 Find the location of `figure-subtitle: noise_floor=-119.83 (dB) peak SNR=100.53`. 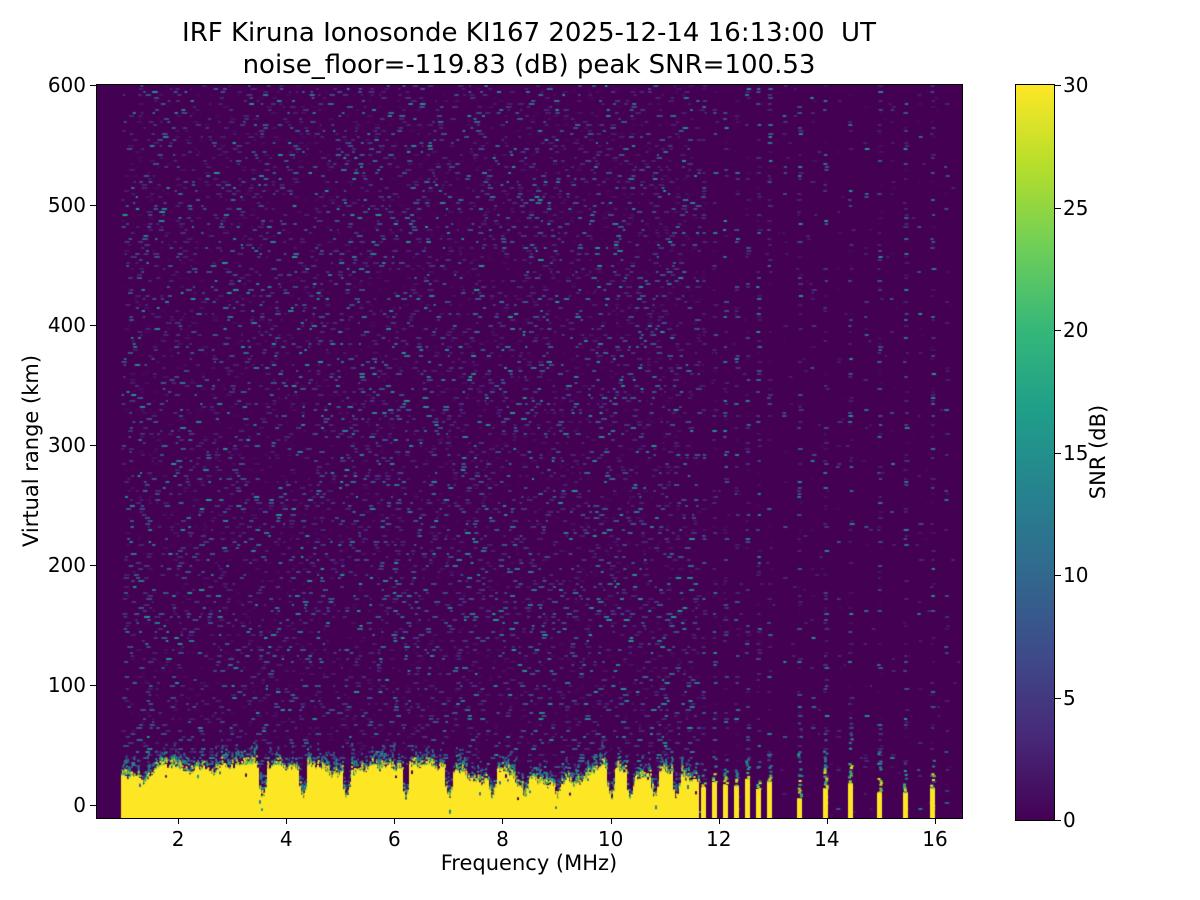

figure-subtitle: noise_floor=-119.83 (dB) peak SNR=100.53 is located at coordinates (529, 65).